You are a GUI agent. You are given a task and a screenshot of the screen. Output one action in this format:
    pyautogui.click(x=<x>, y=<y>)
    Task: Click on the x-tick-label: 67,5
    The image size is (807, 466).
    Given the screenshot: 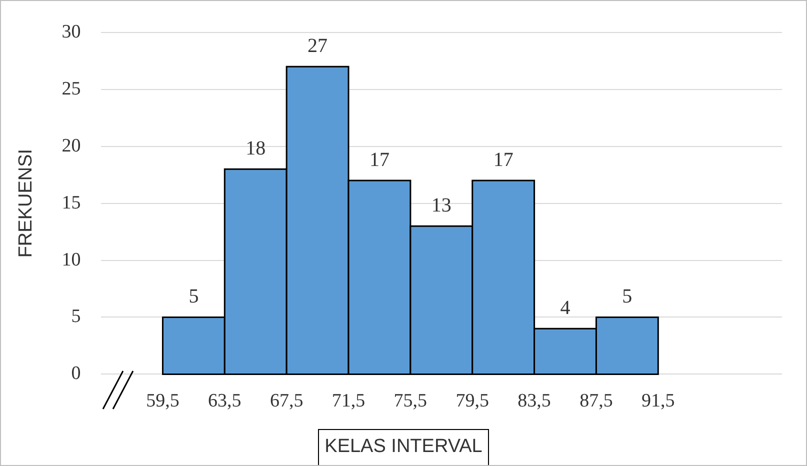 What is the action you would take?
    pyautogui.click(x=287, y=401)
    